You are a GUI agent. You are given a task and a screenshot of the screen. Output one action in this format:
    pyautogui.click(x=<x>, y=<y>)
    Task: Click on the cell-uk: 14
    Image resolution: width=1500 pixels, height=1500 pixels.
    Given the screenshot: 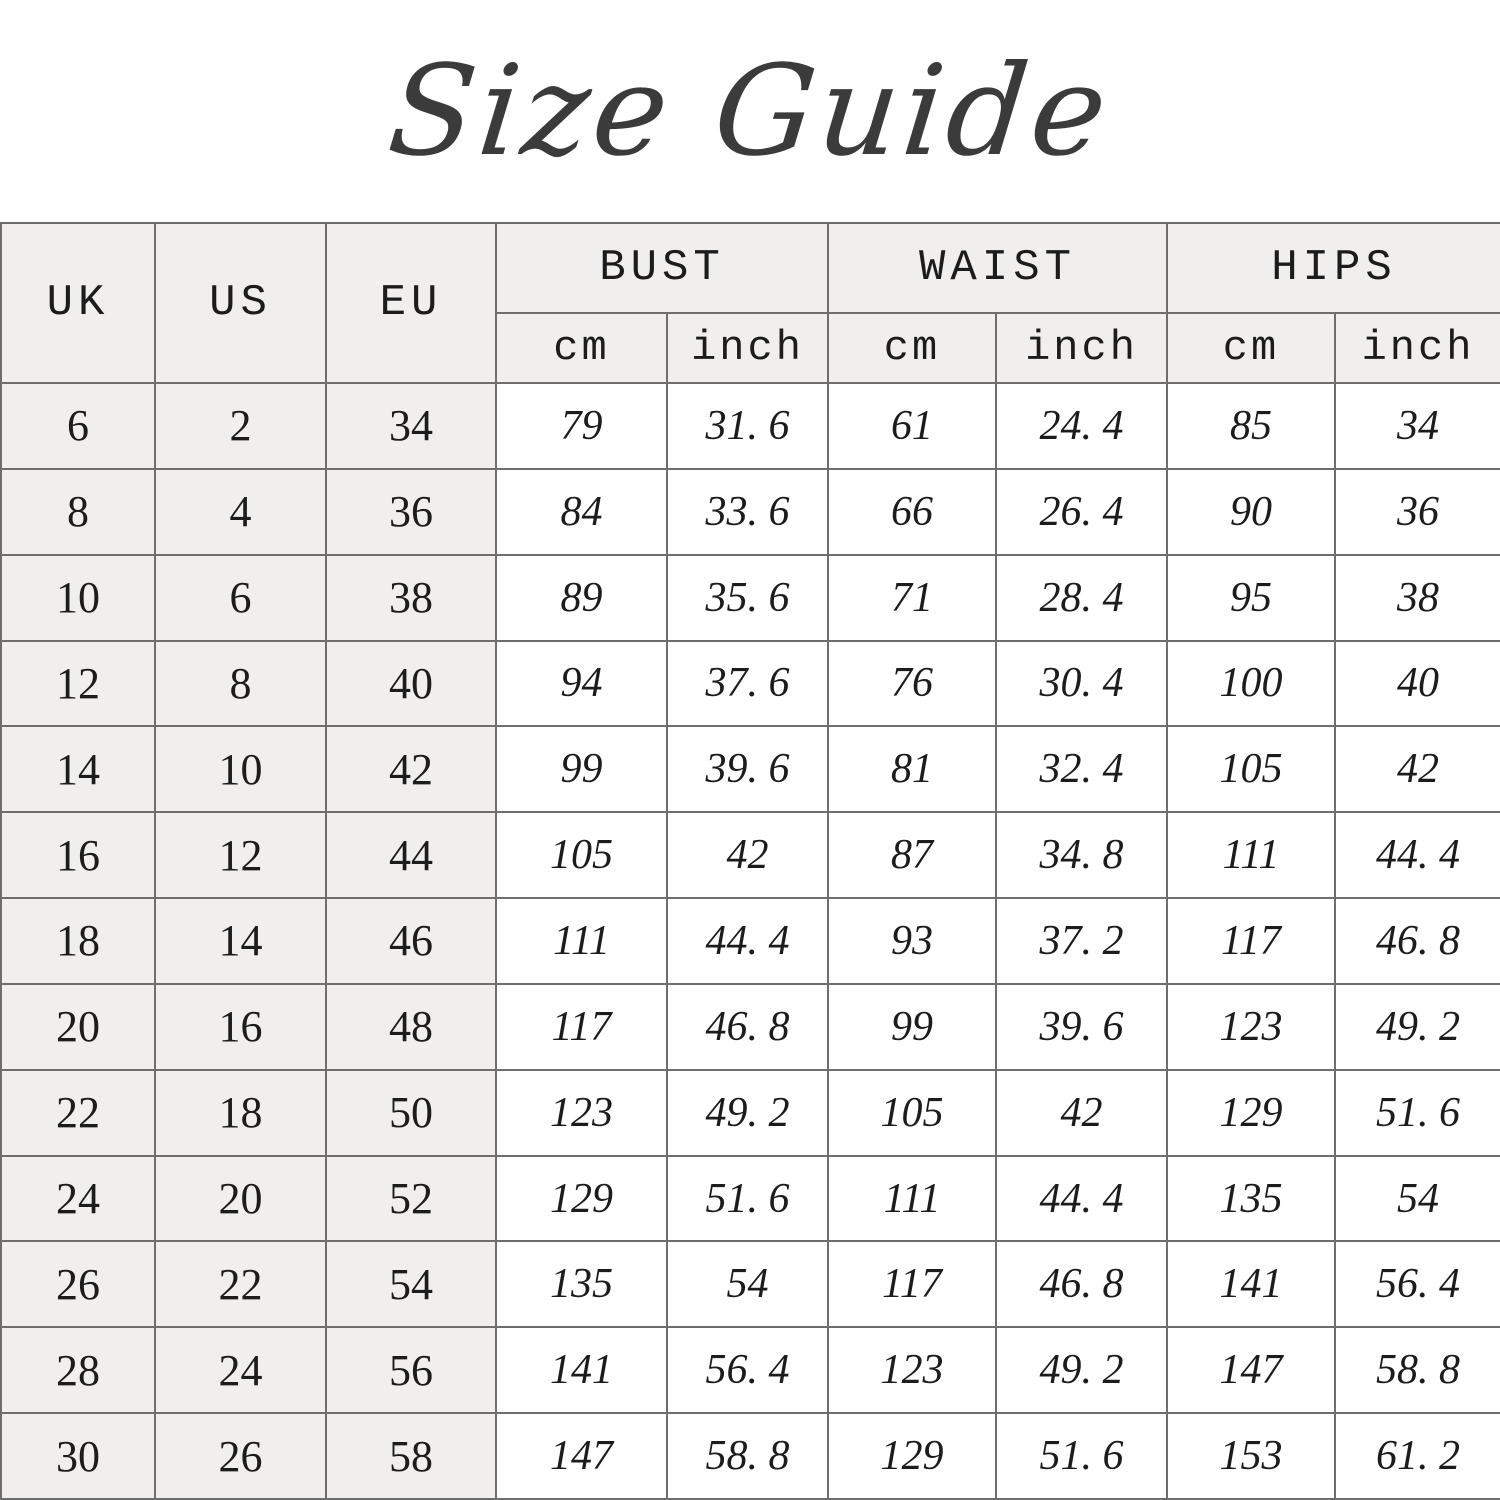 What is the action you would take?
    pyautogui.click(x=78, y=769)
    